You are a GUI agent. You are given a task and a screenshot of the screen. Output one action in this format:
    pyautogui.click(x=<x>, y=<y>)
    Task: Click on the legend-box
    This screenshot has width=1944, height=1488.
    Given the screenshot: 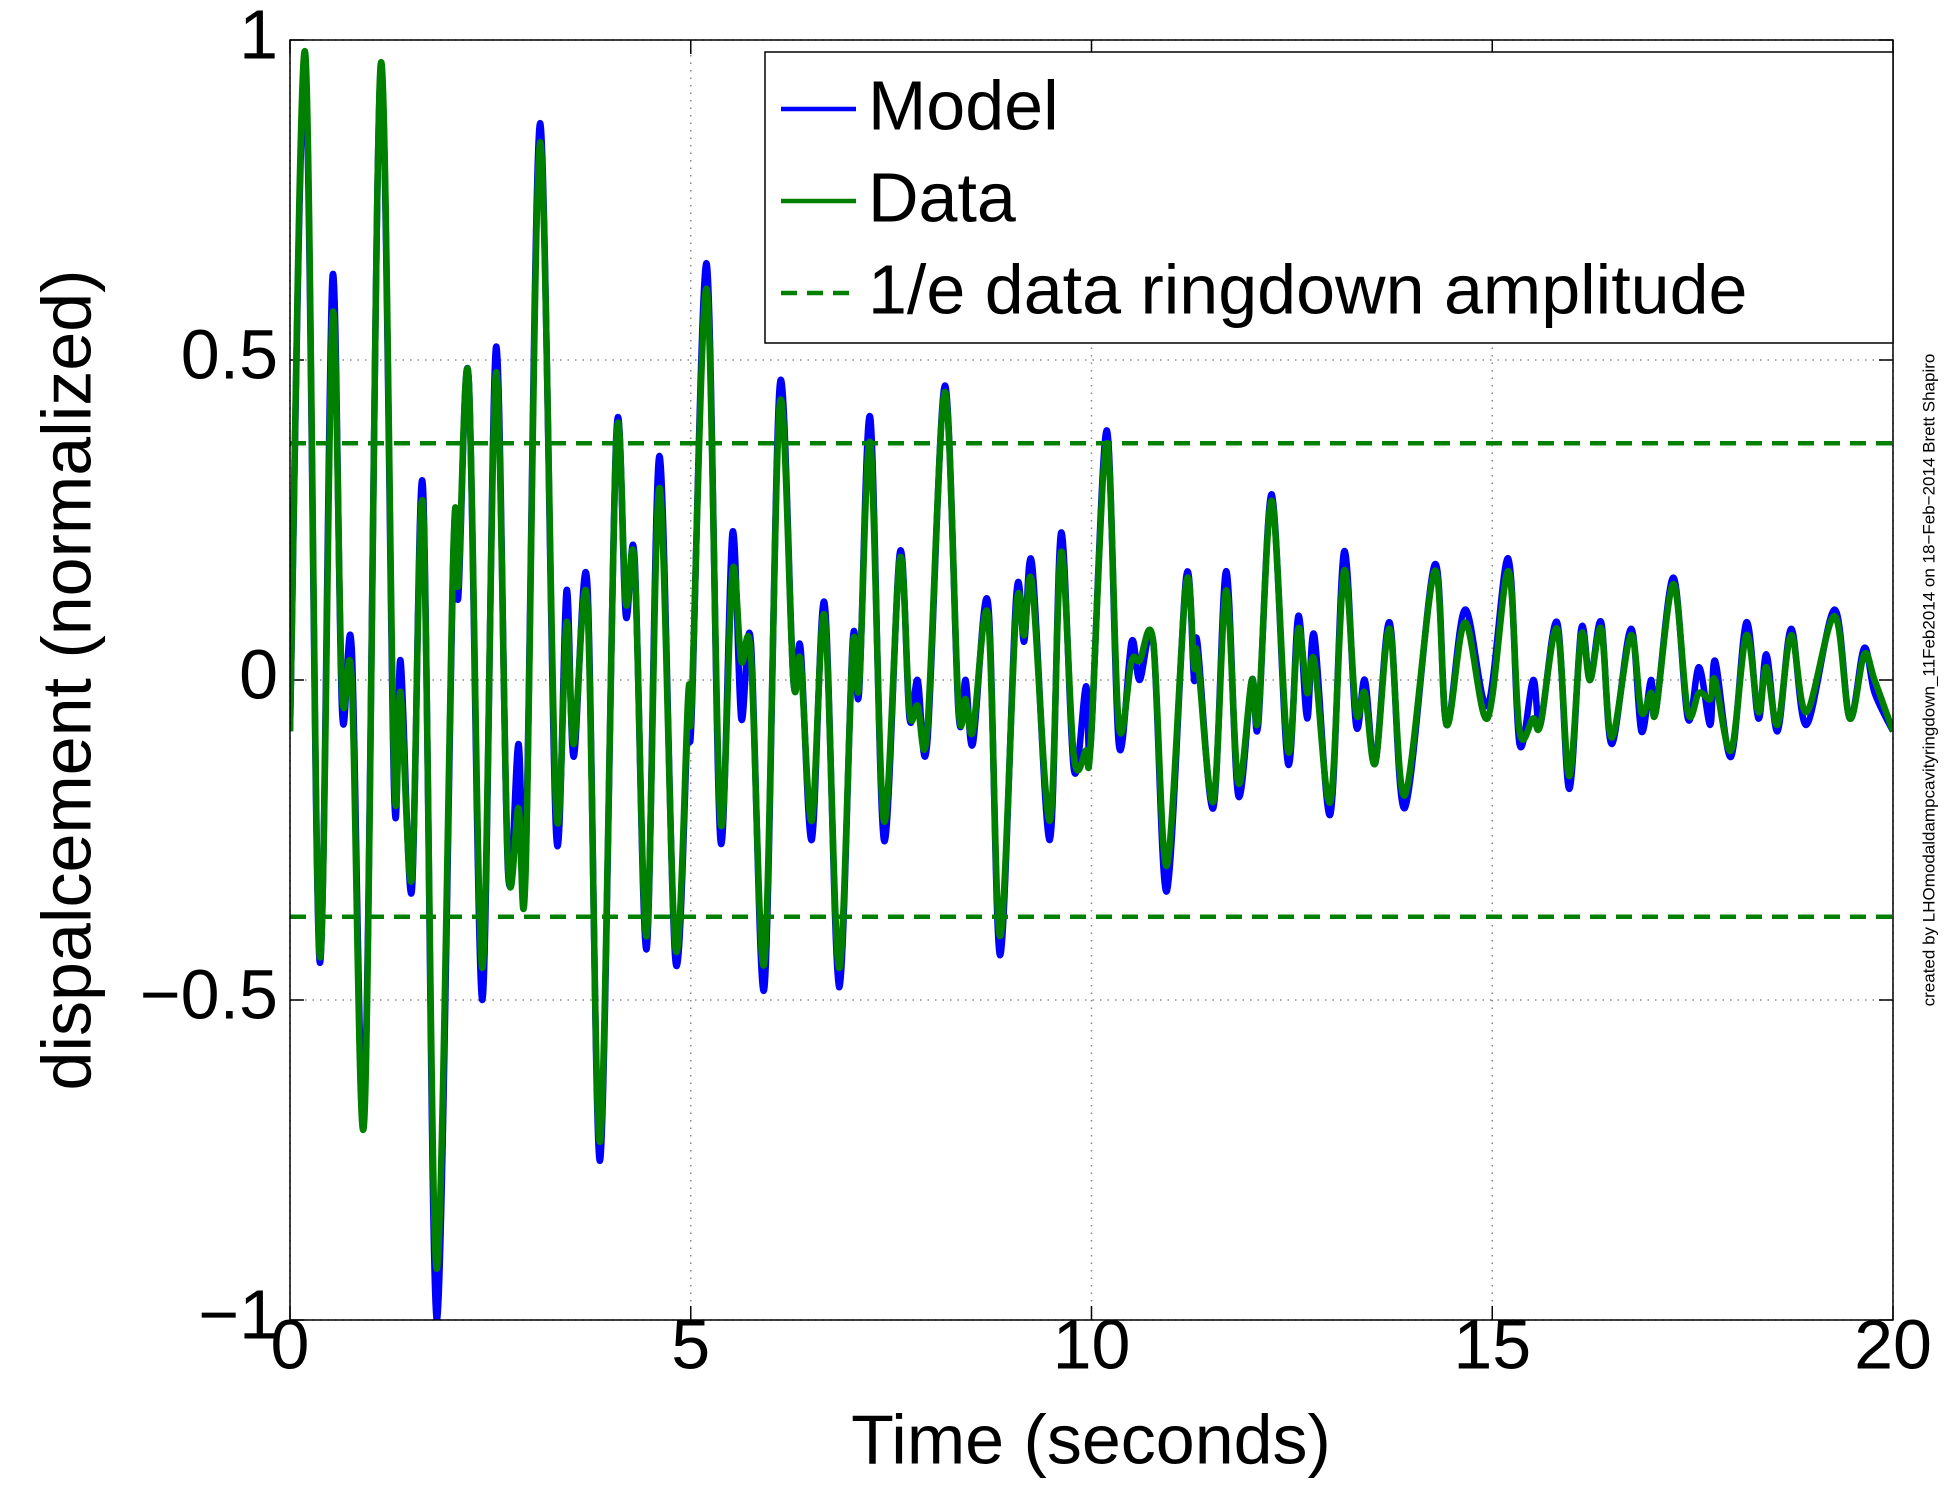 What is the action you would take?
    pyautogui.click(x=1329, y=197)
    